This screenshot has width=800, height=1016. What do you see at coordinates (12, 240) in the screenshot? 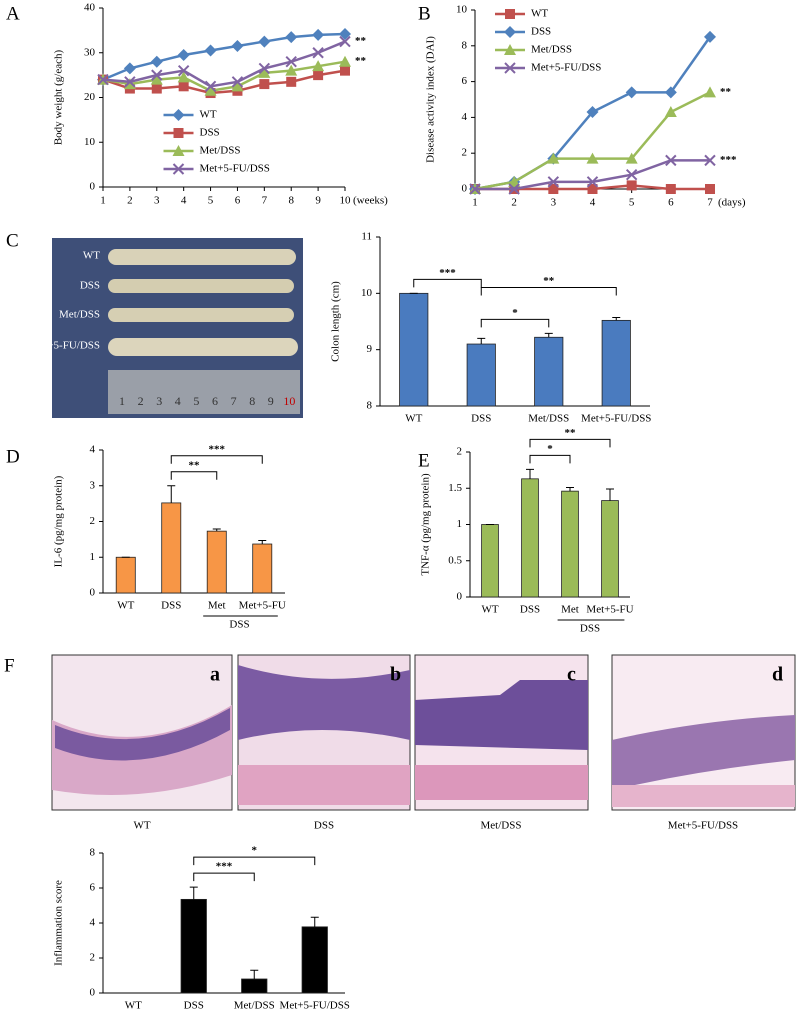
I see `panel-label: C` at bounding box center [12, 240].